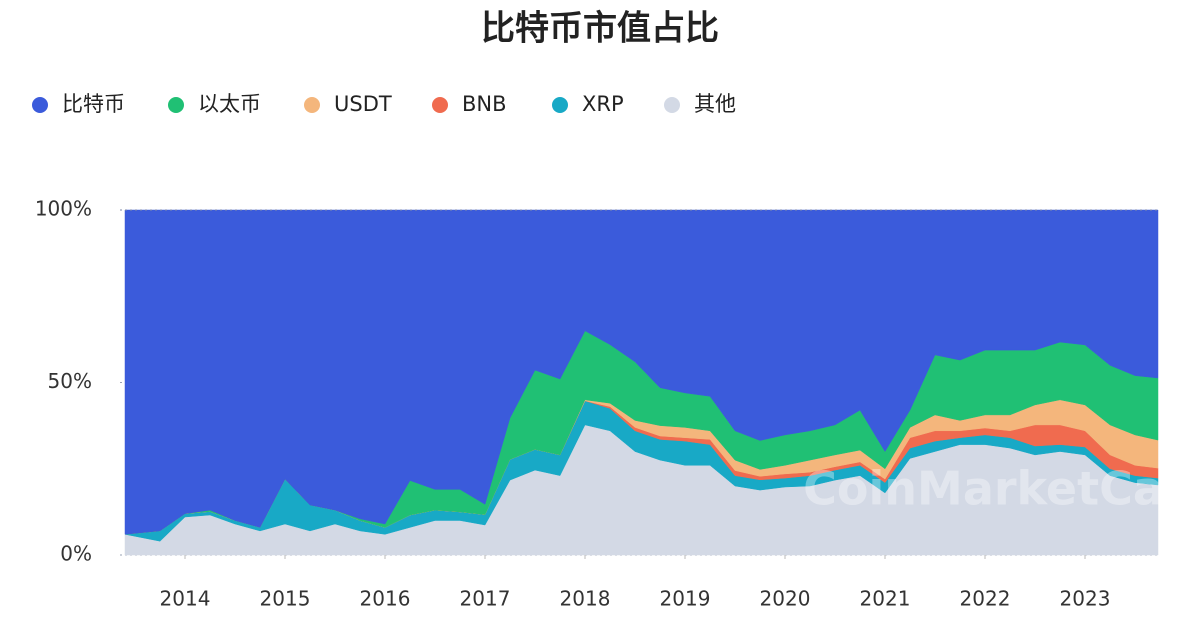 The width and height of the screenshot is (1200, 640). I want to click on y-tick-label: 50%, so click(70, 381).